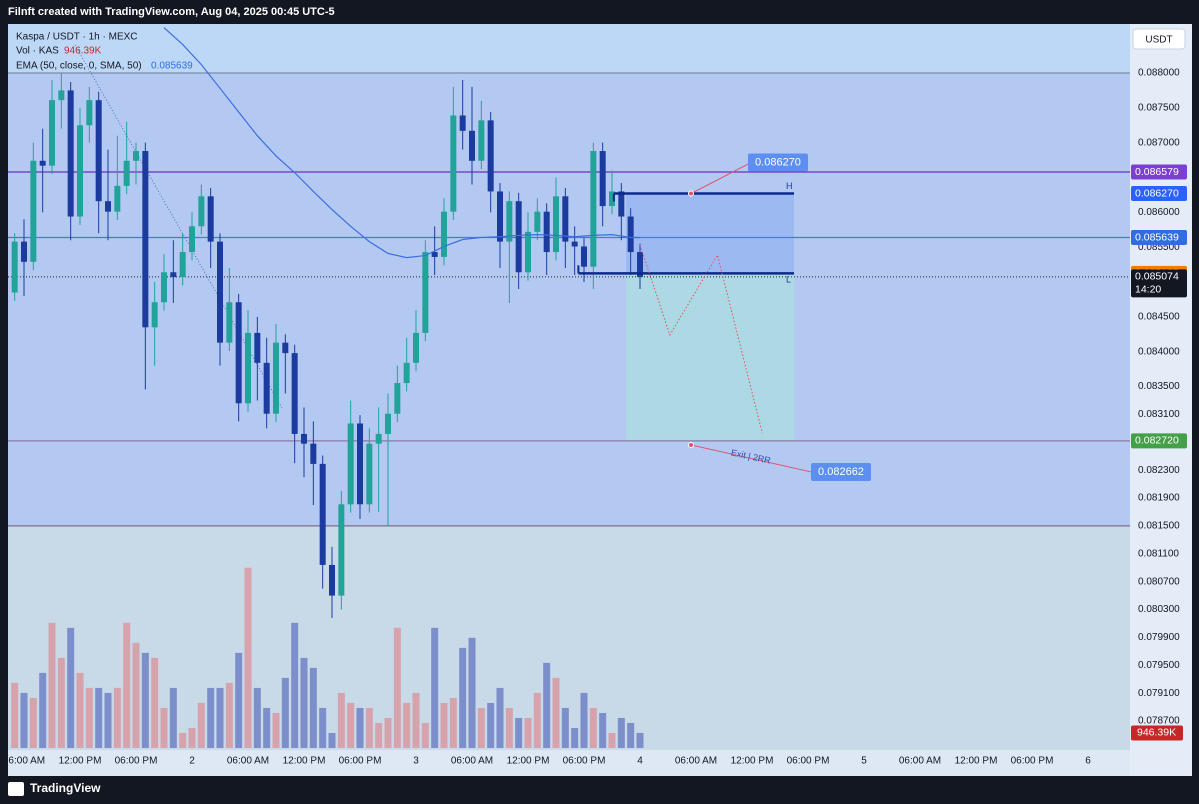  I want to click on price-tag-label: 0.086270, so click(1157, 193).